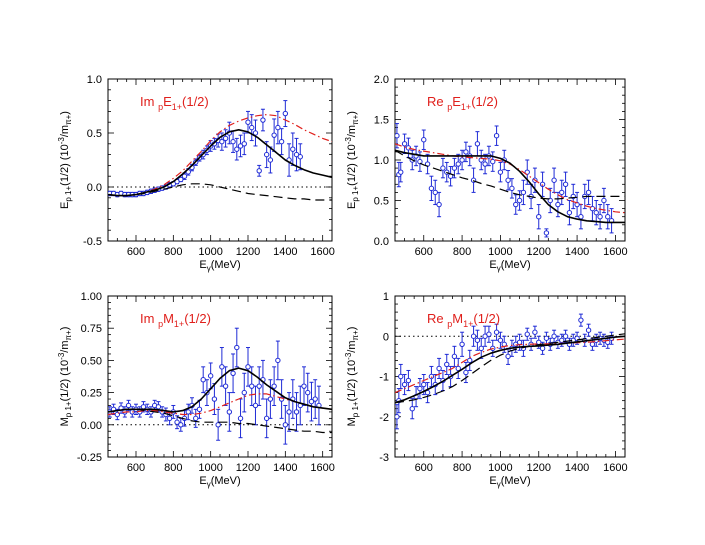 This screenshot has height=545, width=705. What do you see at coordinates (384, 458) in the screenshot?
I see `y-tick-label: -3` at bounding box center [384, 458].